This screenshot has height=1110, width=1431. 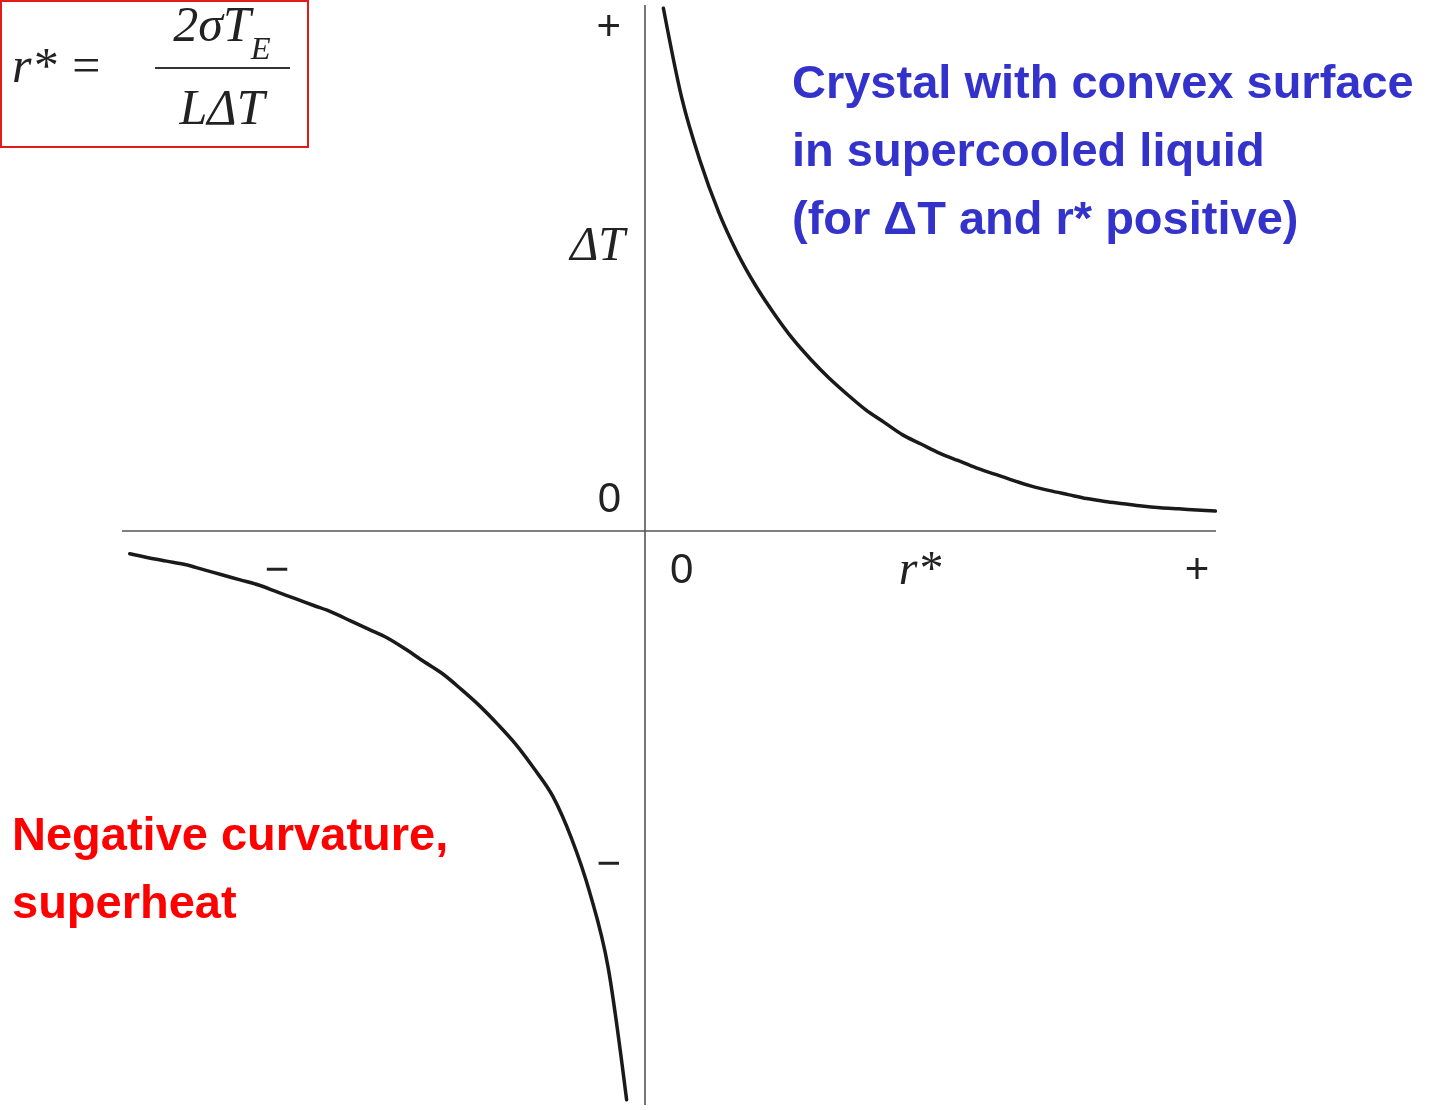 I want to click on annotation: 2σT$_{E}$, so click(x=222, y=33).